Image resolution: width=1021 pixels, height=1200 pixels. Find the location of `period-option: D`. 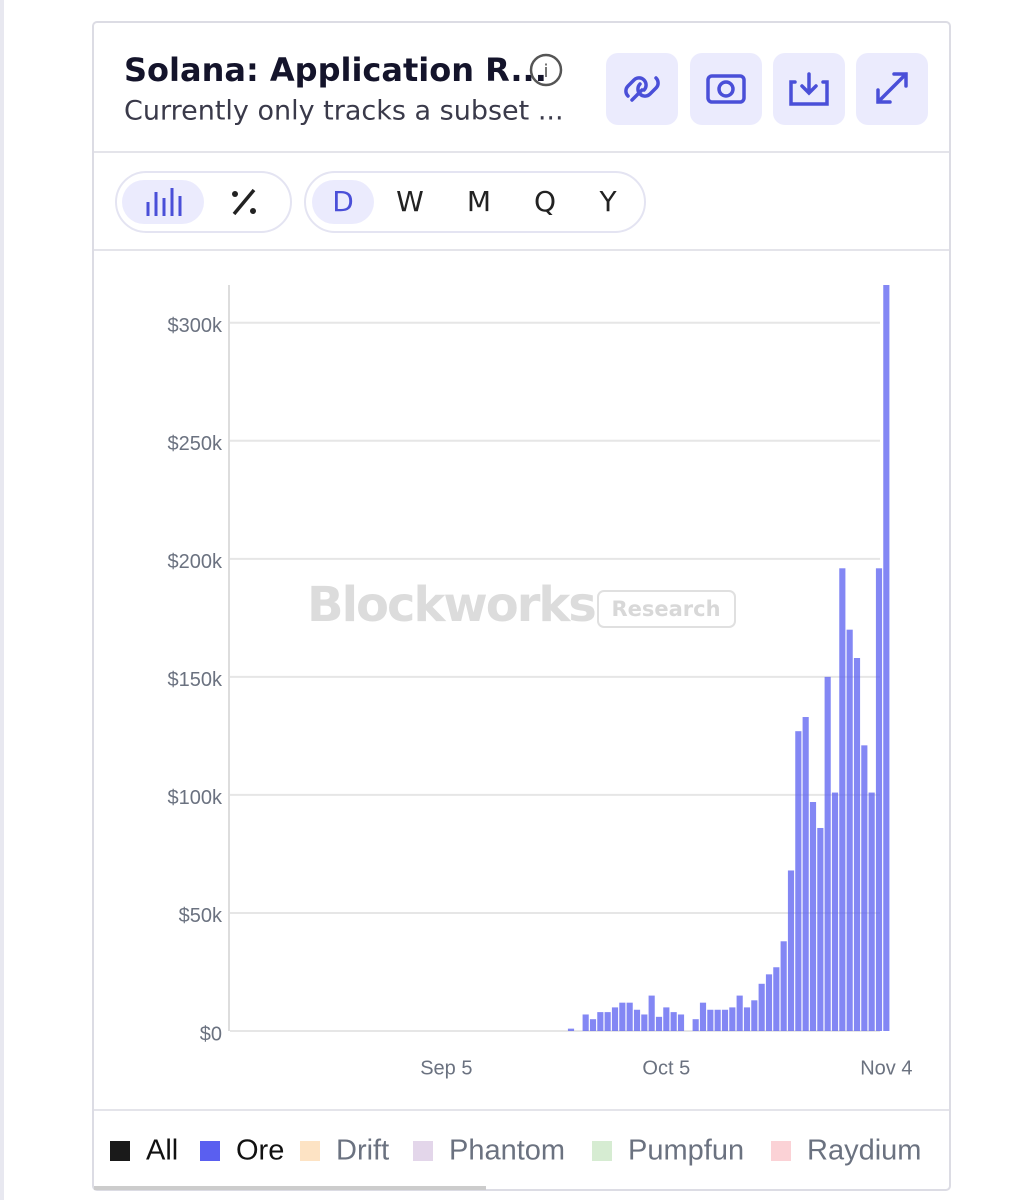

period-option: D is located at coordinates (343, 201).